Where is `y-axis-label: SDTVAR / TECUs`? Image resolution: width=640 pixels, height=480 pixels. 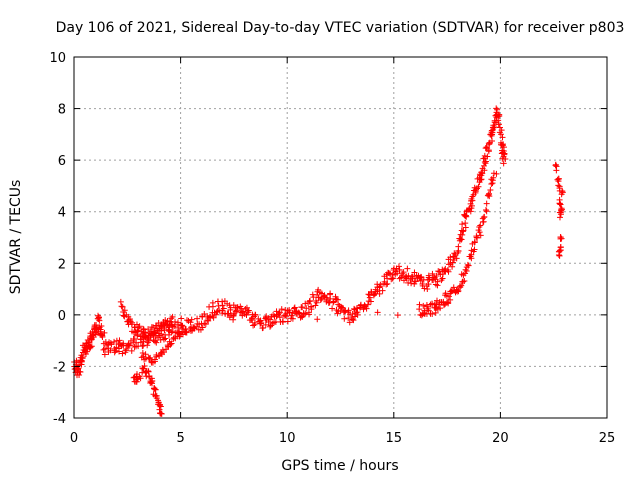 y-axis-label: SDTVAR / TECUs is located at coordinates (16, 237).